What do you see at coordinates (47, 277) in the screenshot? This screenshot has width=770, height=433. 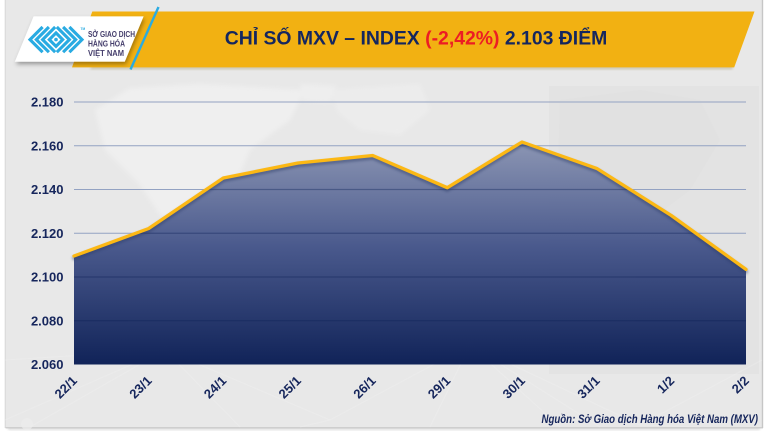 I see `svg-text: 2.100` at bounding box center [47, 277].